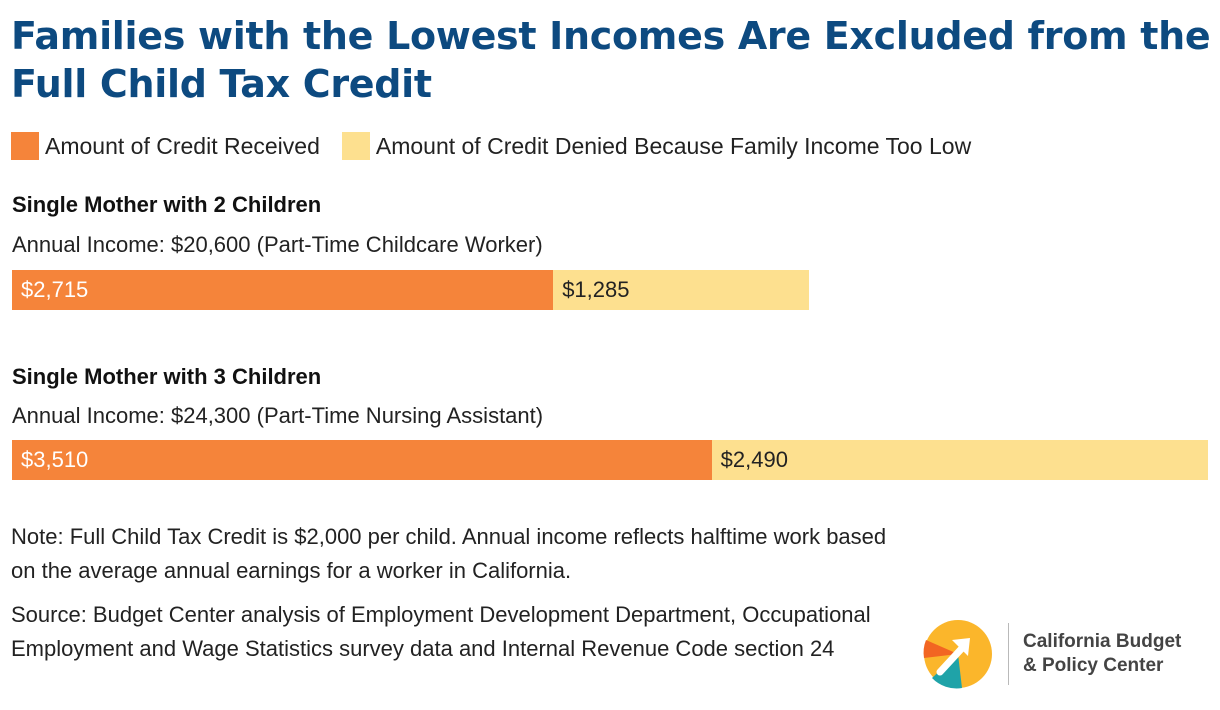 Image resolution: width=1220 pixels, height=710 pixels. Describe the element at coordinates (1102, 654) in the screenshot. I see `logo-text: California Budget & Policy Center` at that location.